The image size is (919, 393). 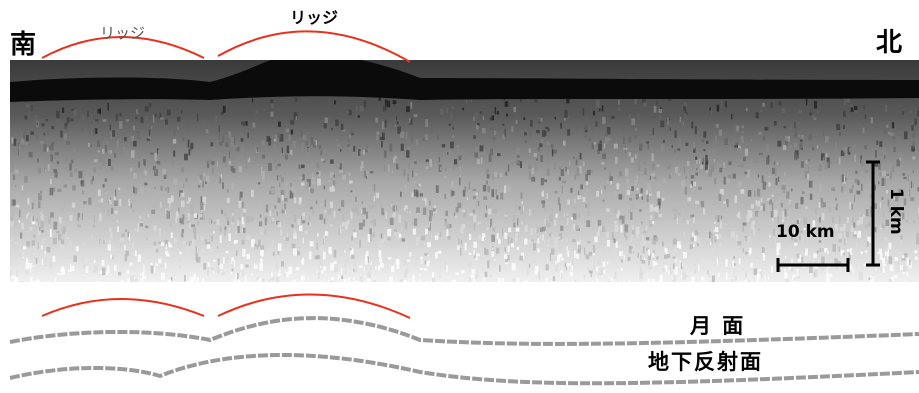 I want to click on ridge-profile-upper-right, so click(x=314, y=46).